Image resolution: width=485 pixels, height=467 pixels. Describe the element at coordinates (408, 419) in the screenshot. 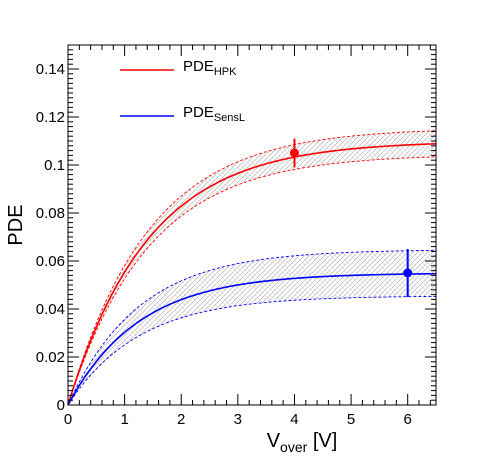

I see `x-tick-label: 6` at that location.